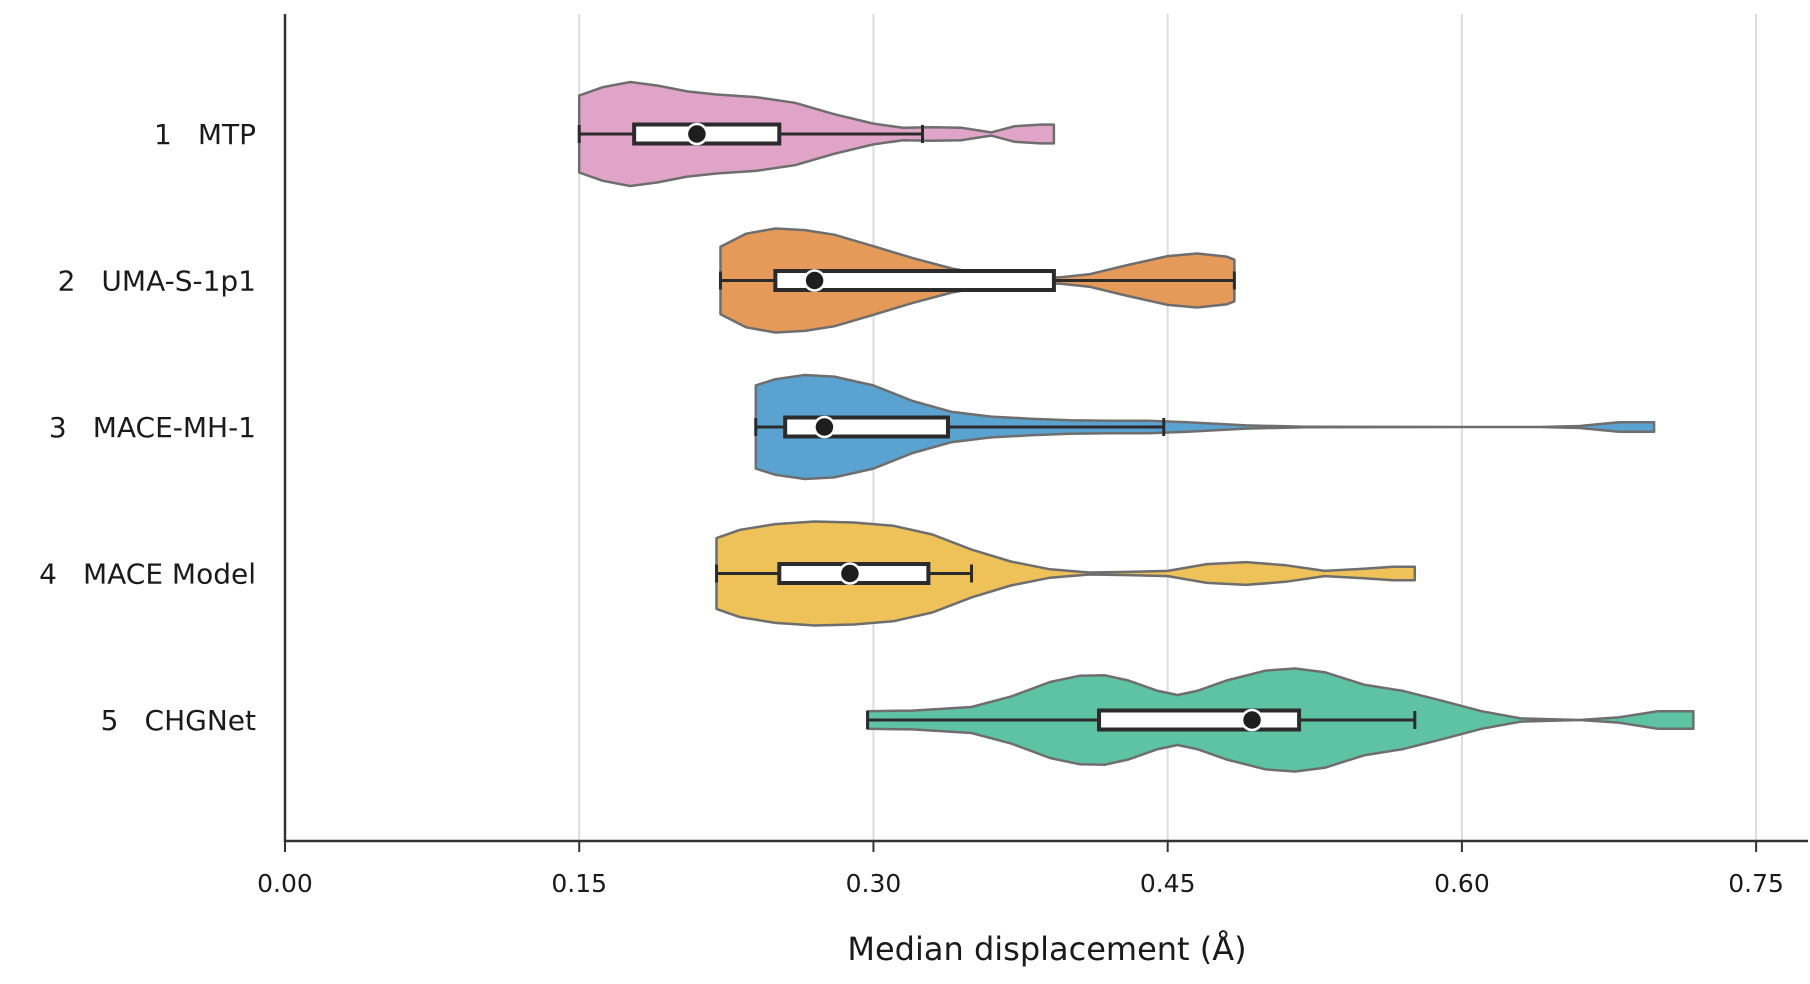 Image resolution: width=1810 pixels, height=984 pixels. Describe the element at coordinates (200, 720) in the screenshot. I see `category-name: CHGNet` at that location.